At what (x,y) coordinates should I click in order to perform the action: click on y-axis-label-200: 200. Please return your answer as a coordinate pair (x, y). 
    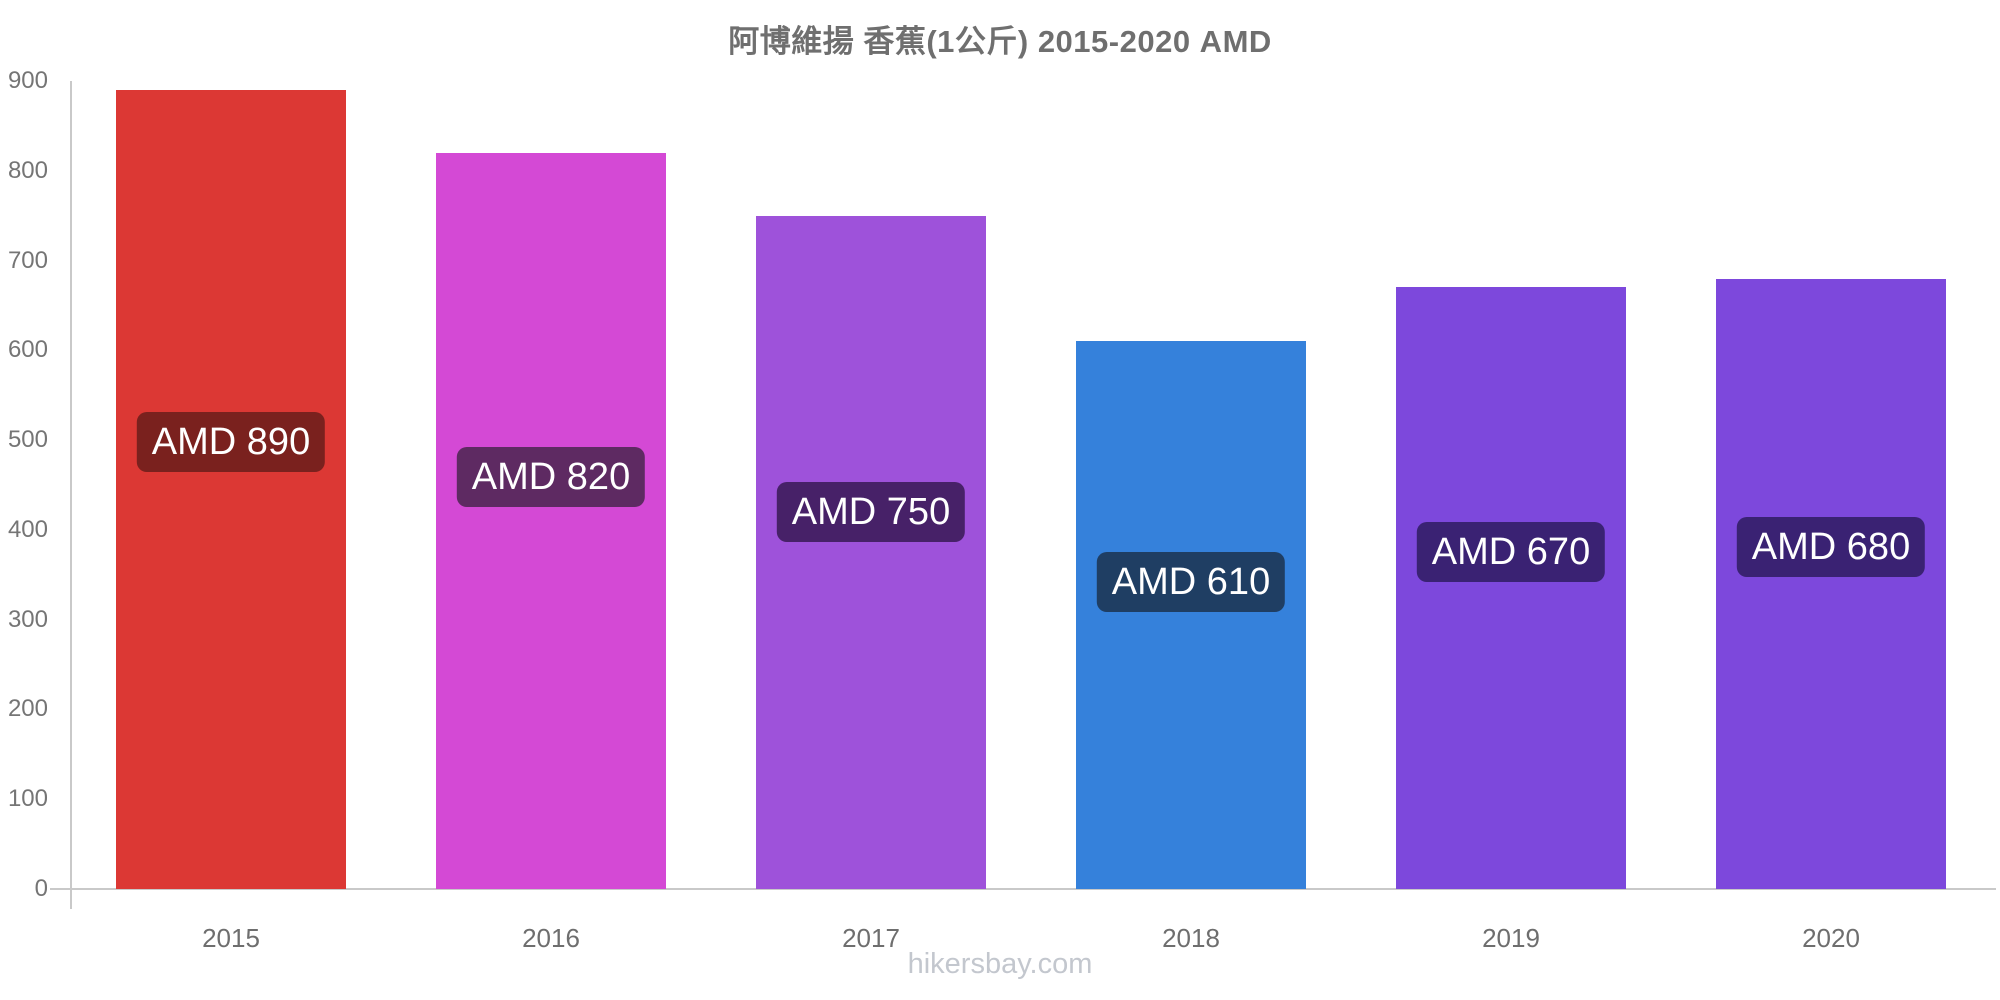
    Looking at the image, I should click on (27, 709).